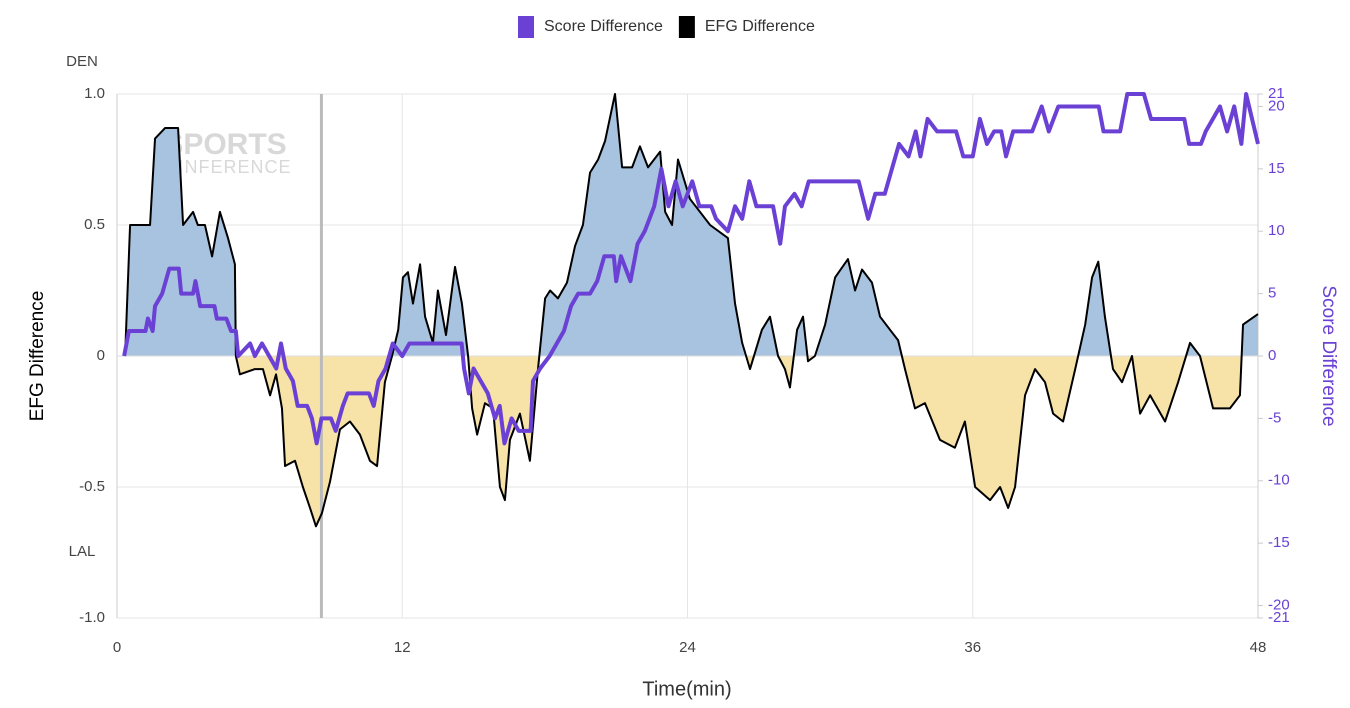 Image resolution: width=1350 pixels, height=708 pixels. I want to click on y2-tick-label: -15, so click(1279, 542).